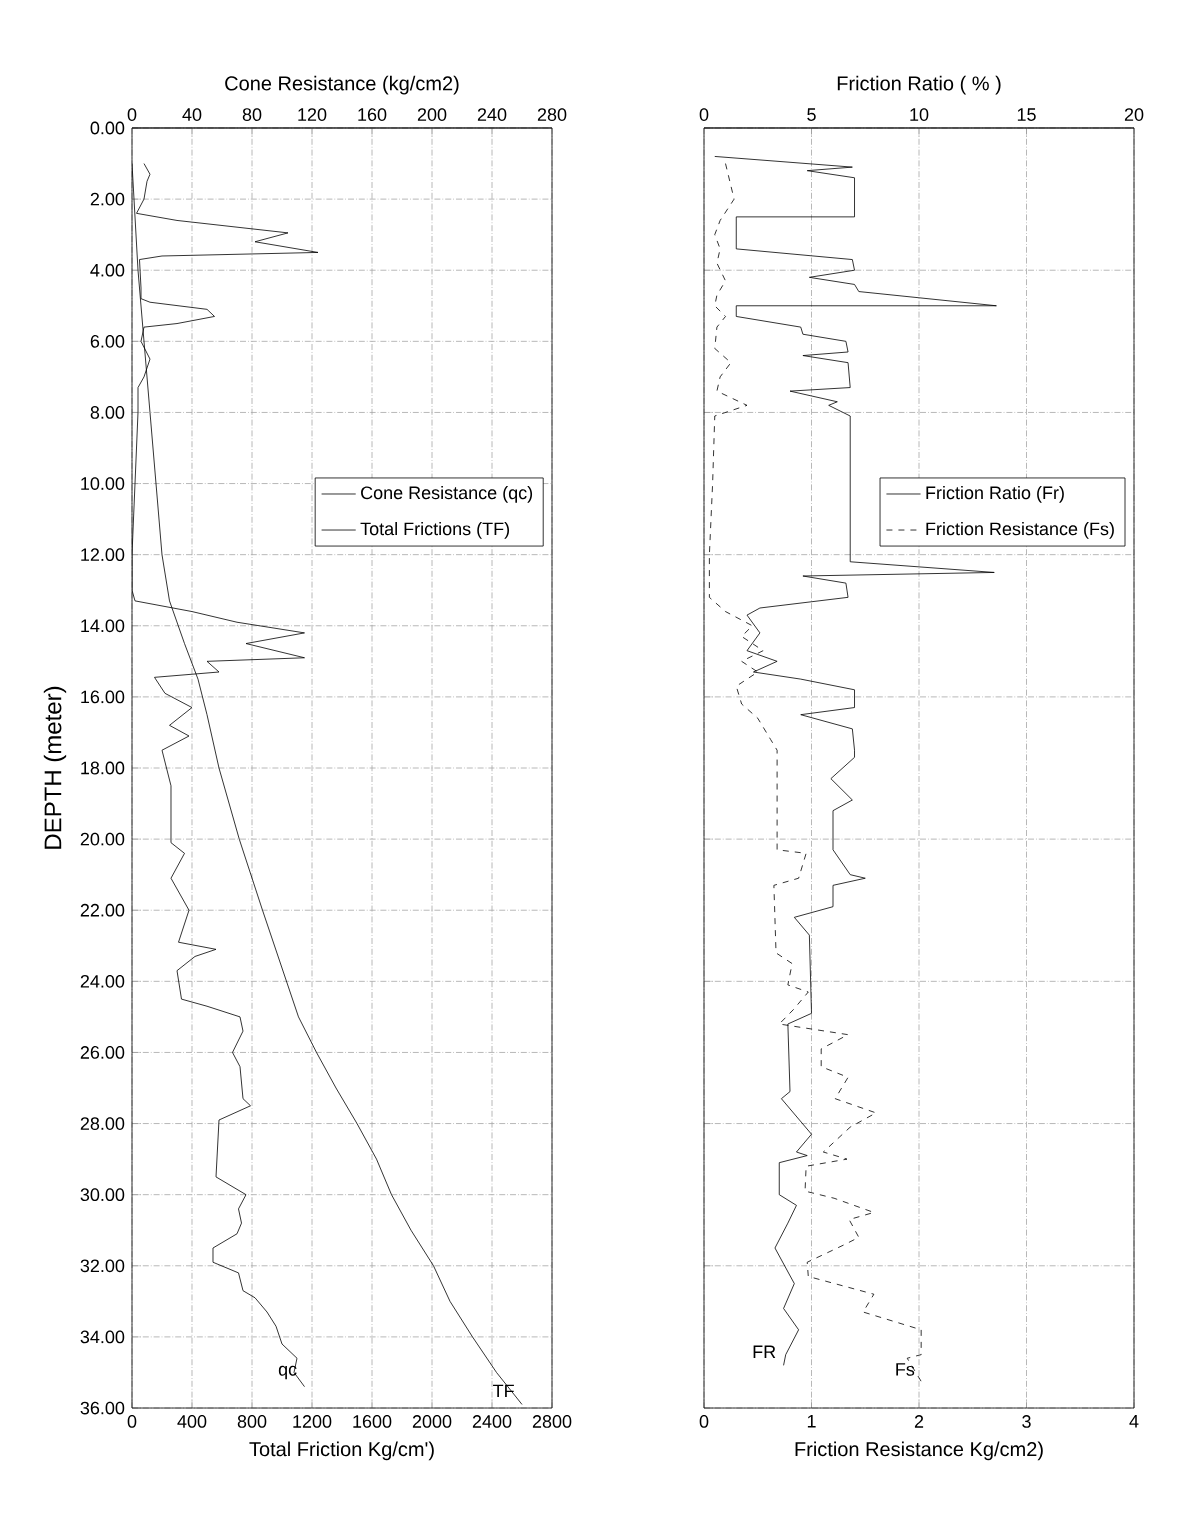  I want to click on legend-label: Total Frictions (TF), so click(435, 530).